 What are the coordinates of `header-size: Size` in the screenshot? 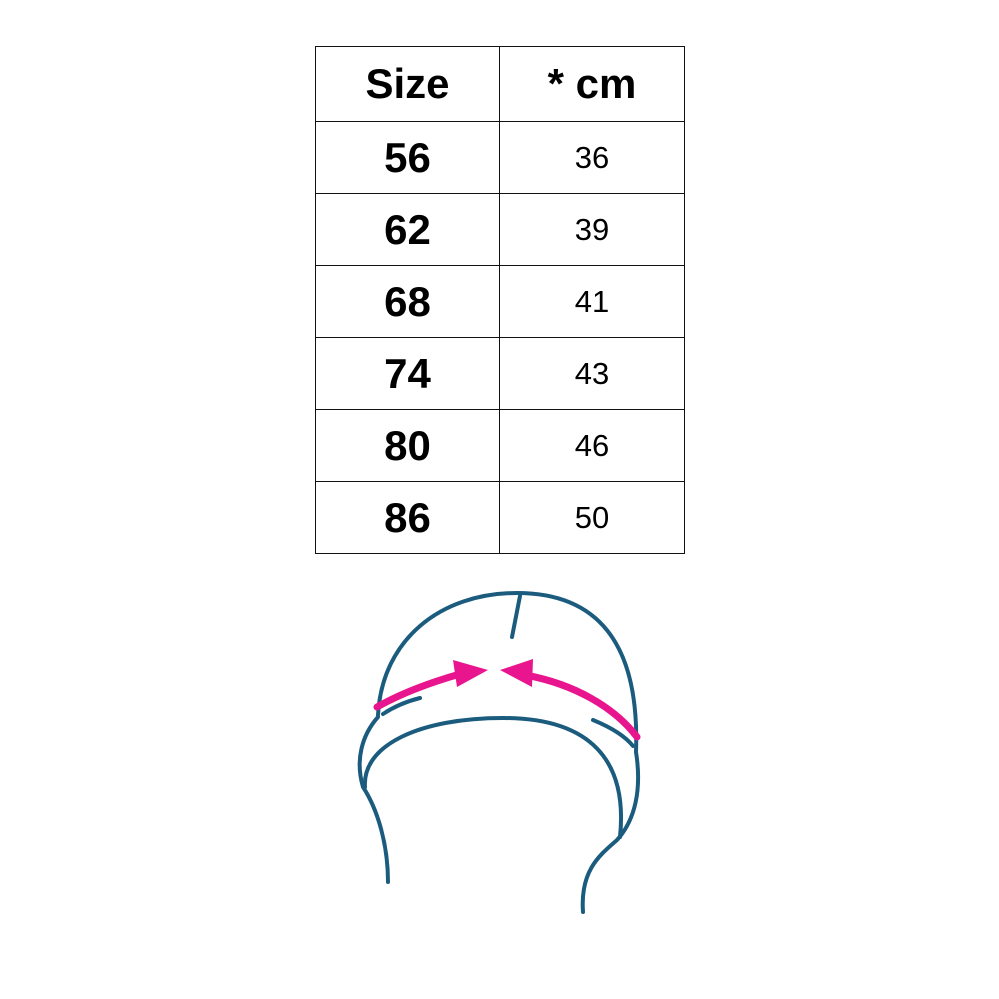 It's located at (407, 84).